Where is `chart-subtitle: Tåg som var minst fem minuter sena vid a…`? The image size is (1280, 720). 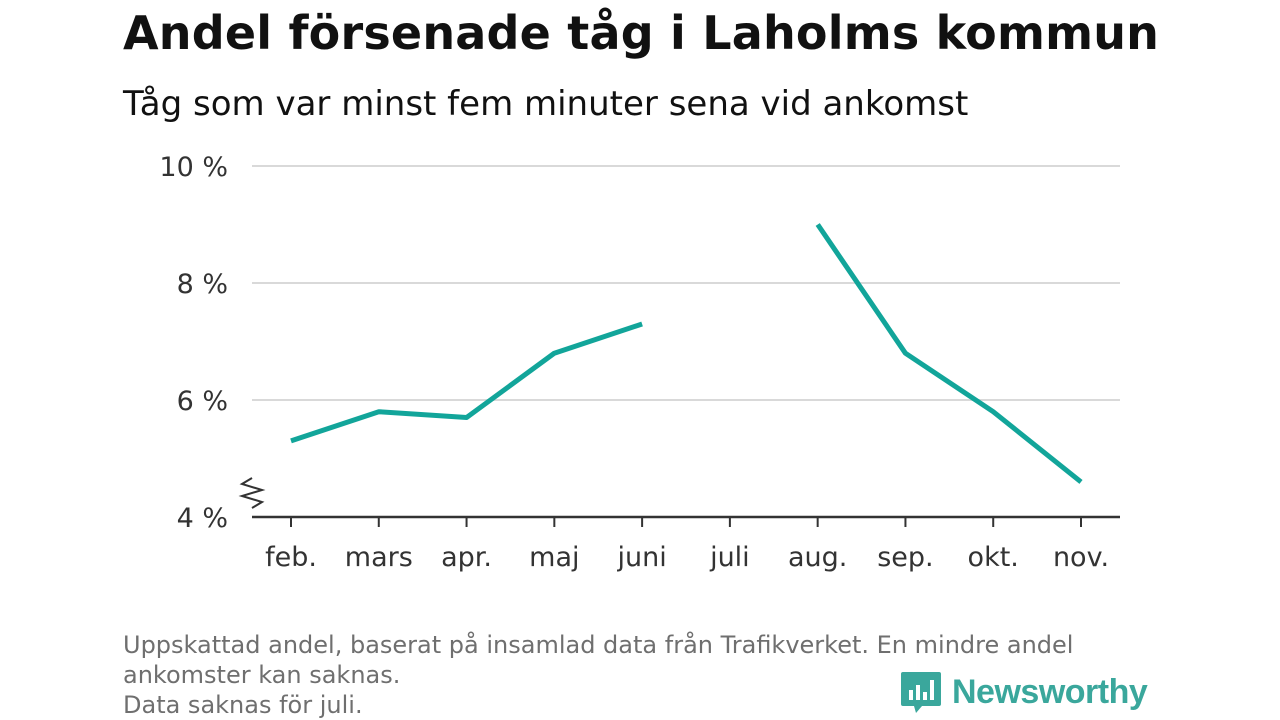 chart-subtitle: Tåg som var minst fem minuter sena vid a… is located at coordinates (546, 104).